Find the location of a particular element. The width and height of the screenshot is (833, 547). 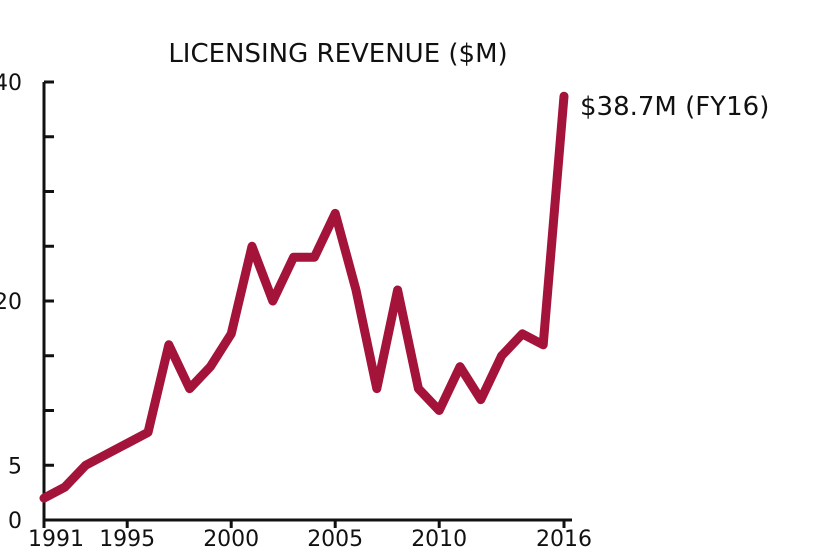

x-tick-label: 2005 is located at coordinates (335, 537).